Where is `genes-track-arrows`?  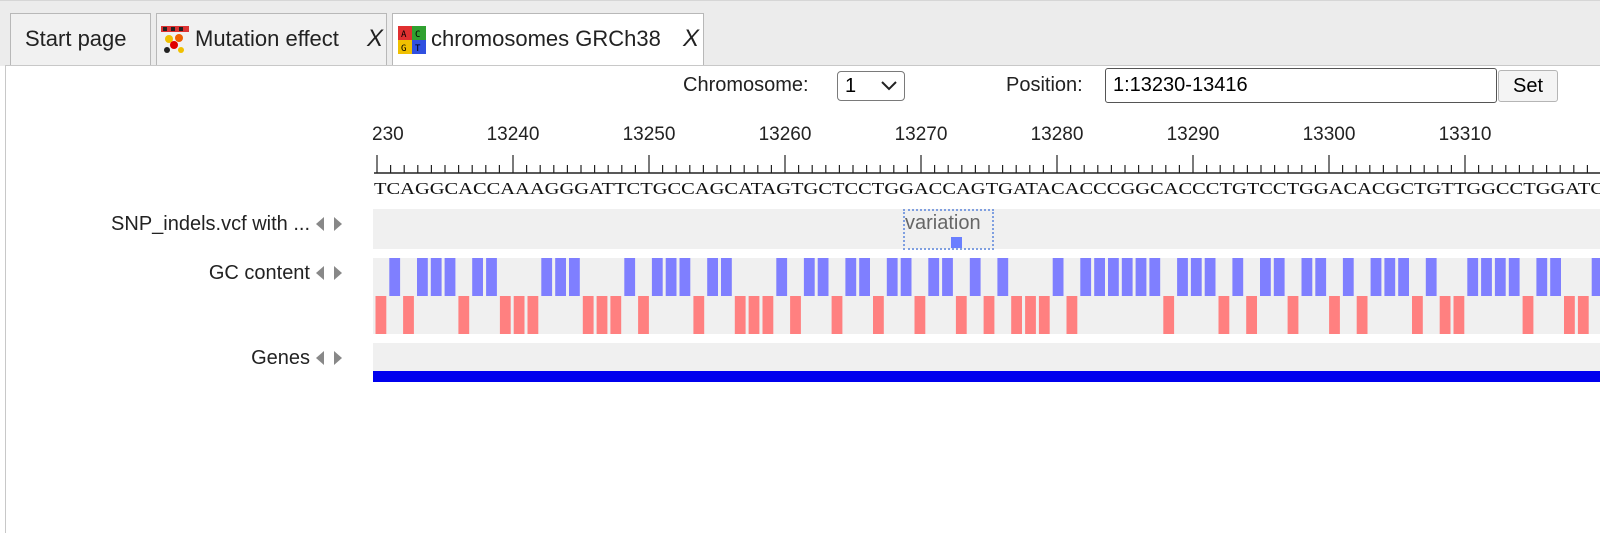 genes-track-arrows is located at coordinates (329, 358).